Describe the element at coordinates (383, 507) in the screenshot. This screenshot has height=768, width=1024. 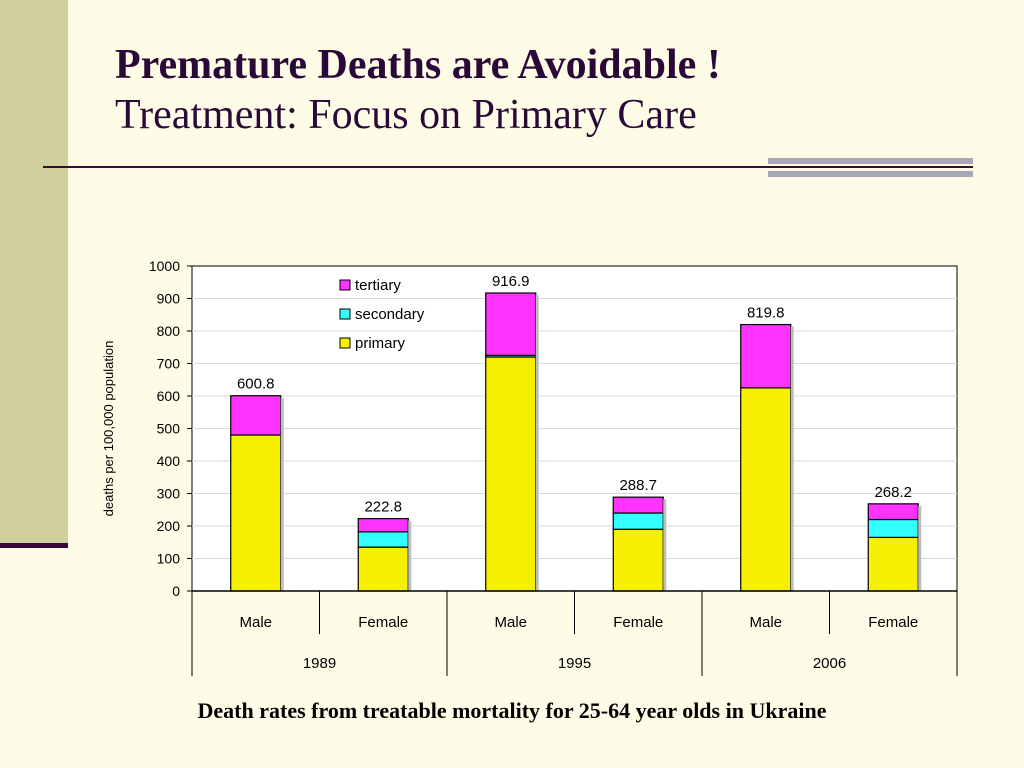
I see `data-label: 222.8` at that location.